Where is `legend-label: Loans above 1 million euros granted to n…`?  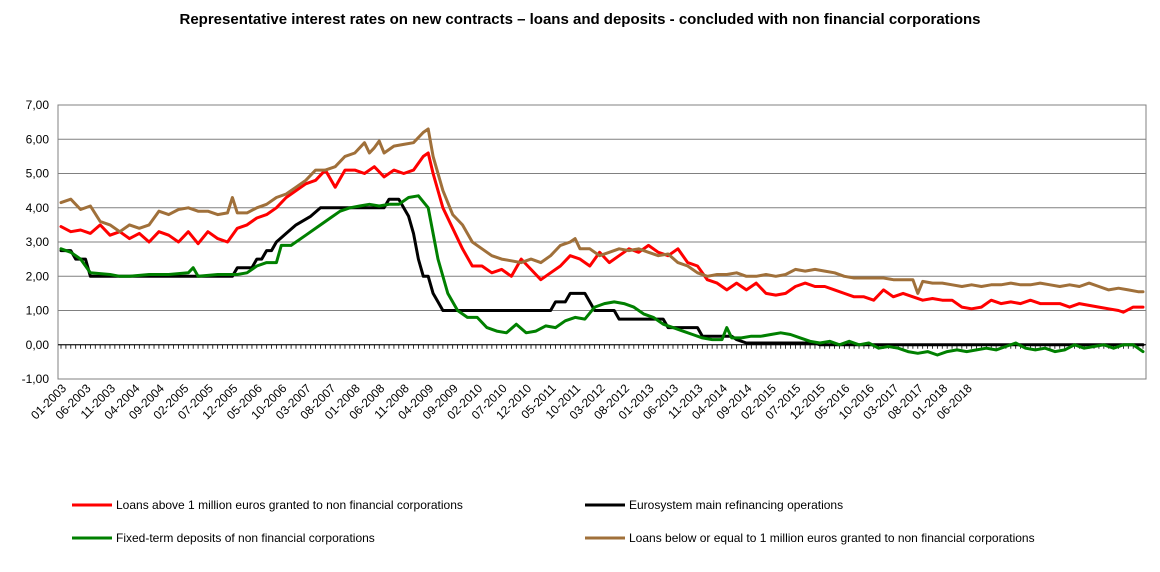
legend-label: Loans above 1 million euros granted to n… is located at coordinates (289, 505).